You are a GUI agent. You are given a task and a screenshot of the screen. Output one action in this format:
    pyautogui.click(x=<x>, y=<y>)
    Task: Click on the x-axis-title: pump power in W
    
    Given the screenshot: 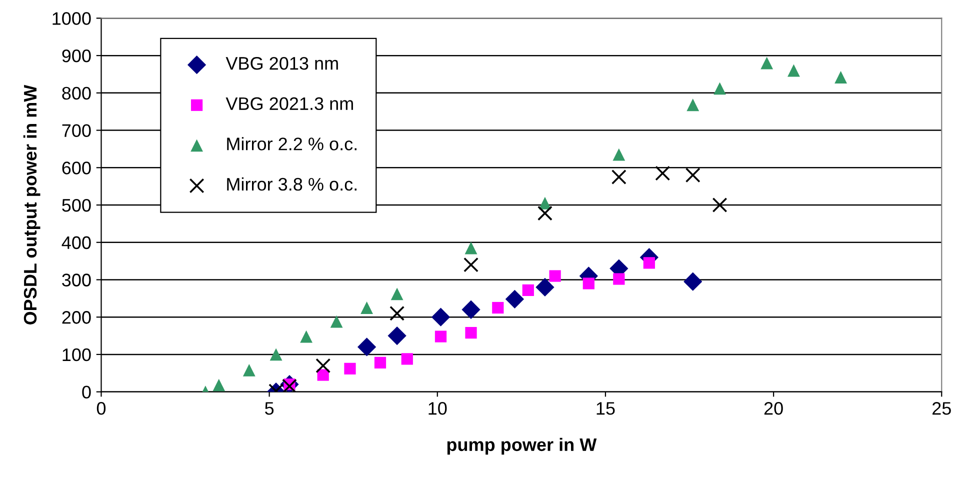 What is the action you would take?
    pyautogui.click(x=522, y=446)
    